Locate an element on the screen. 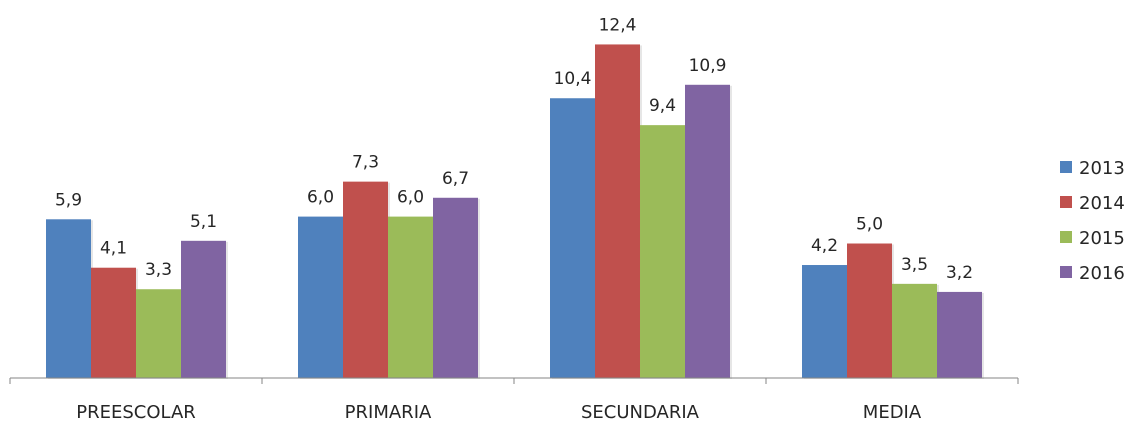  data-label-2013-preescolar: 5,9 is located at coordinates (68, 200).